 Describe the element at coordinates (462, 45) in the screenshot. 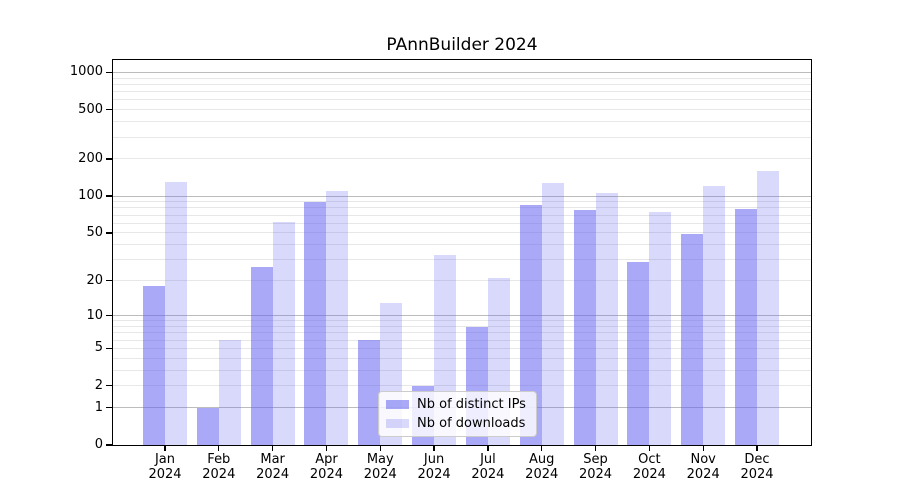

I see `chart-title: PAnnBuilder 2024` at that location.